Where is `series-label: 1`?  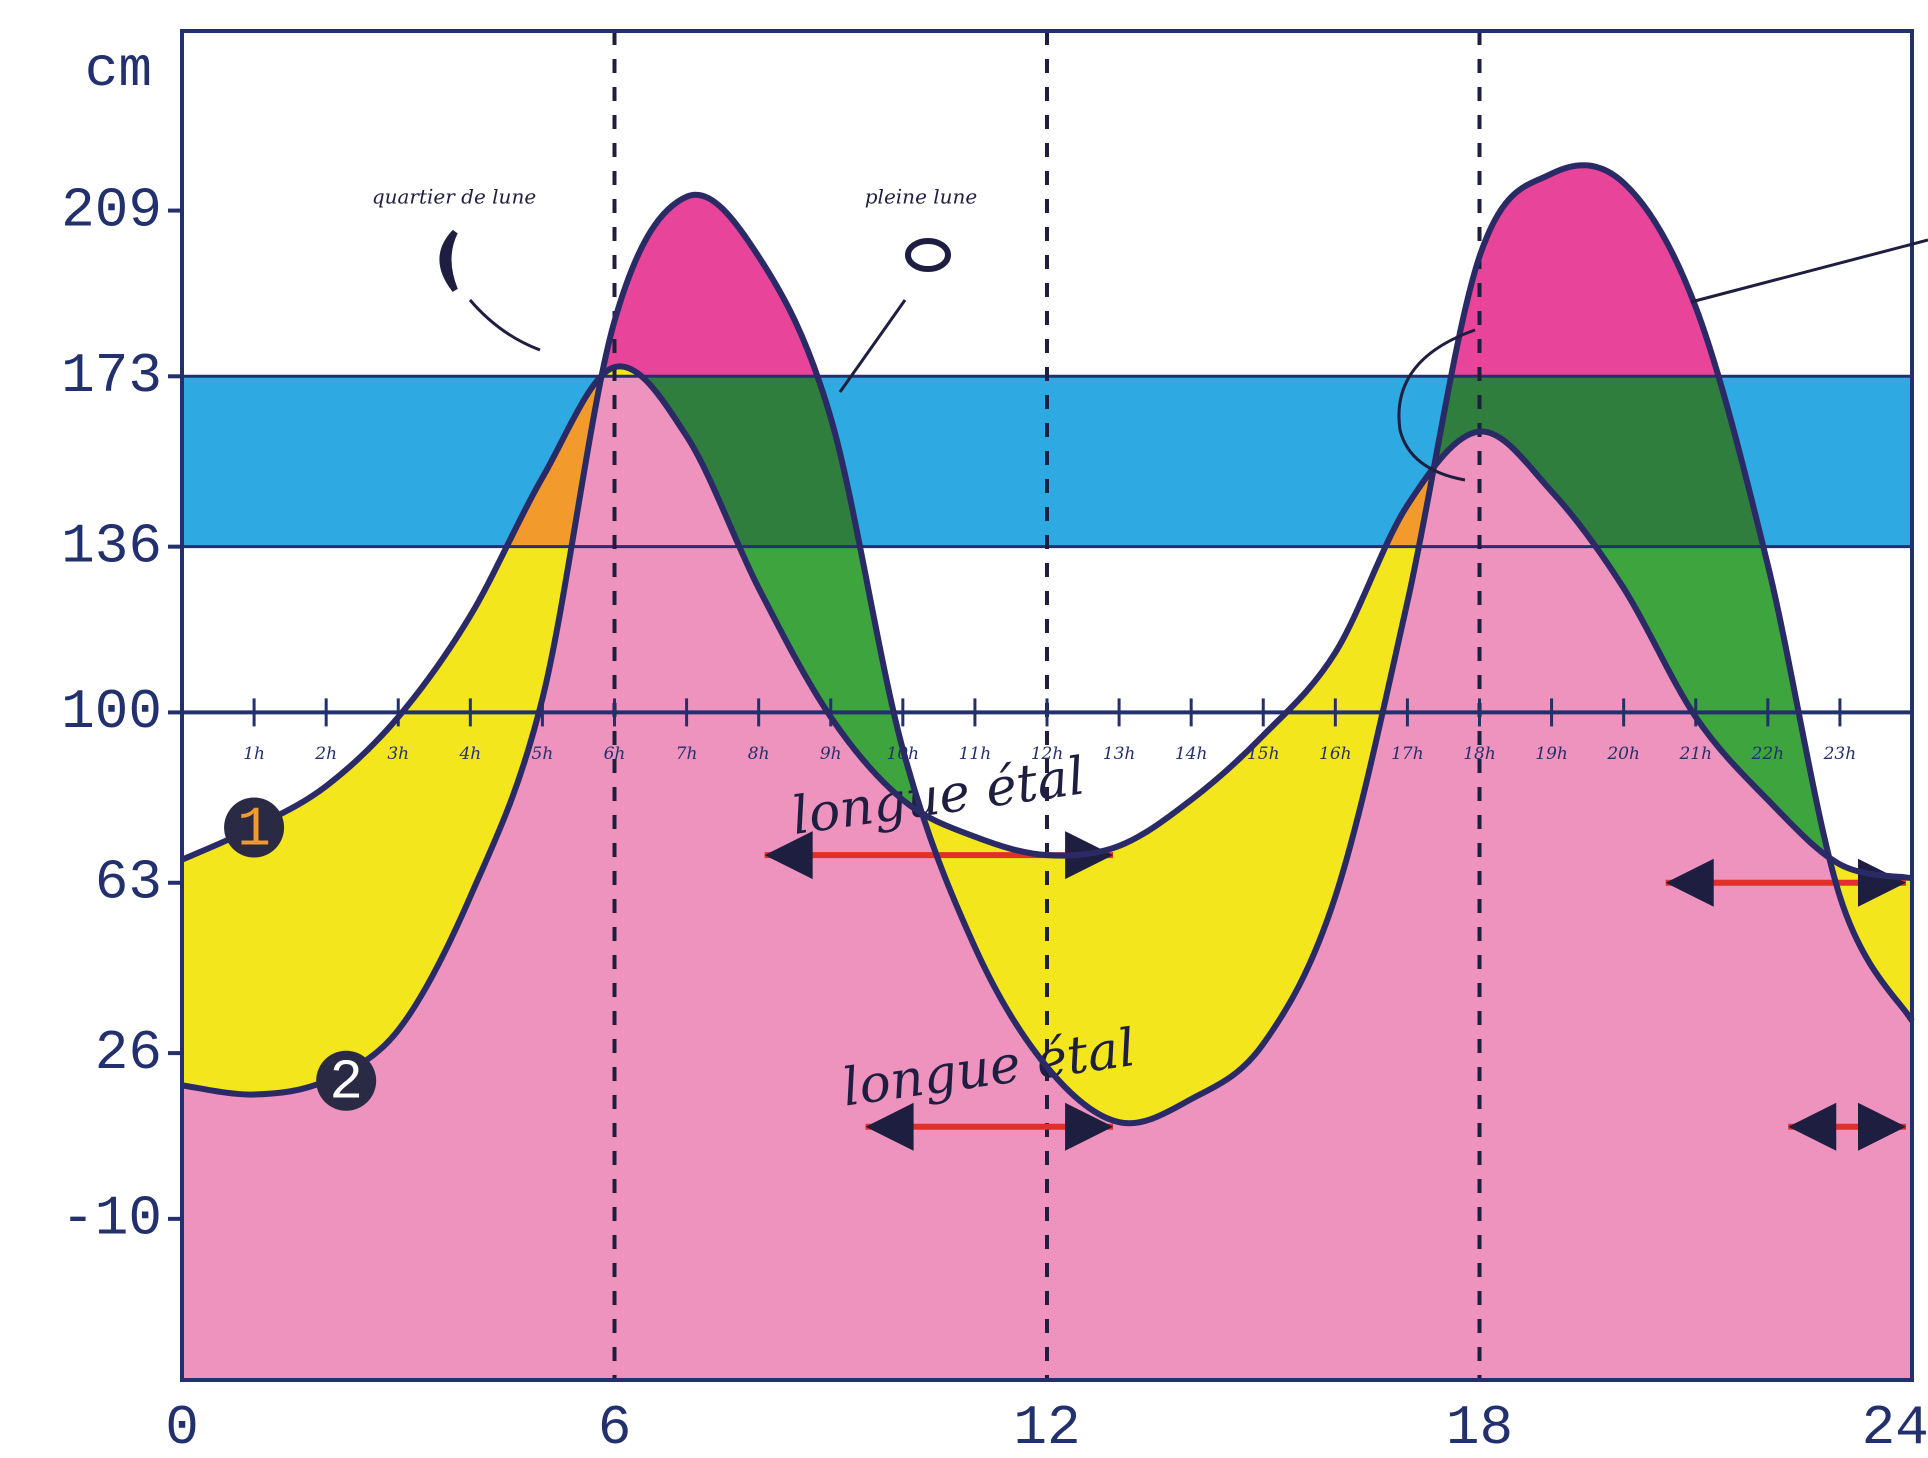
series-label: 1 is located at coordinates (254, 829).